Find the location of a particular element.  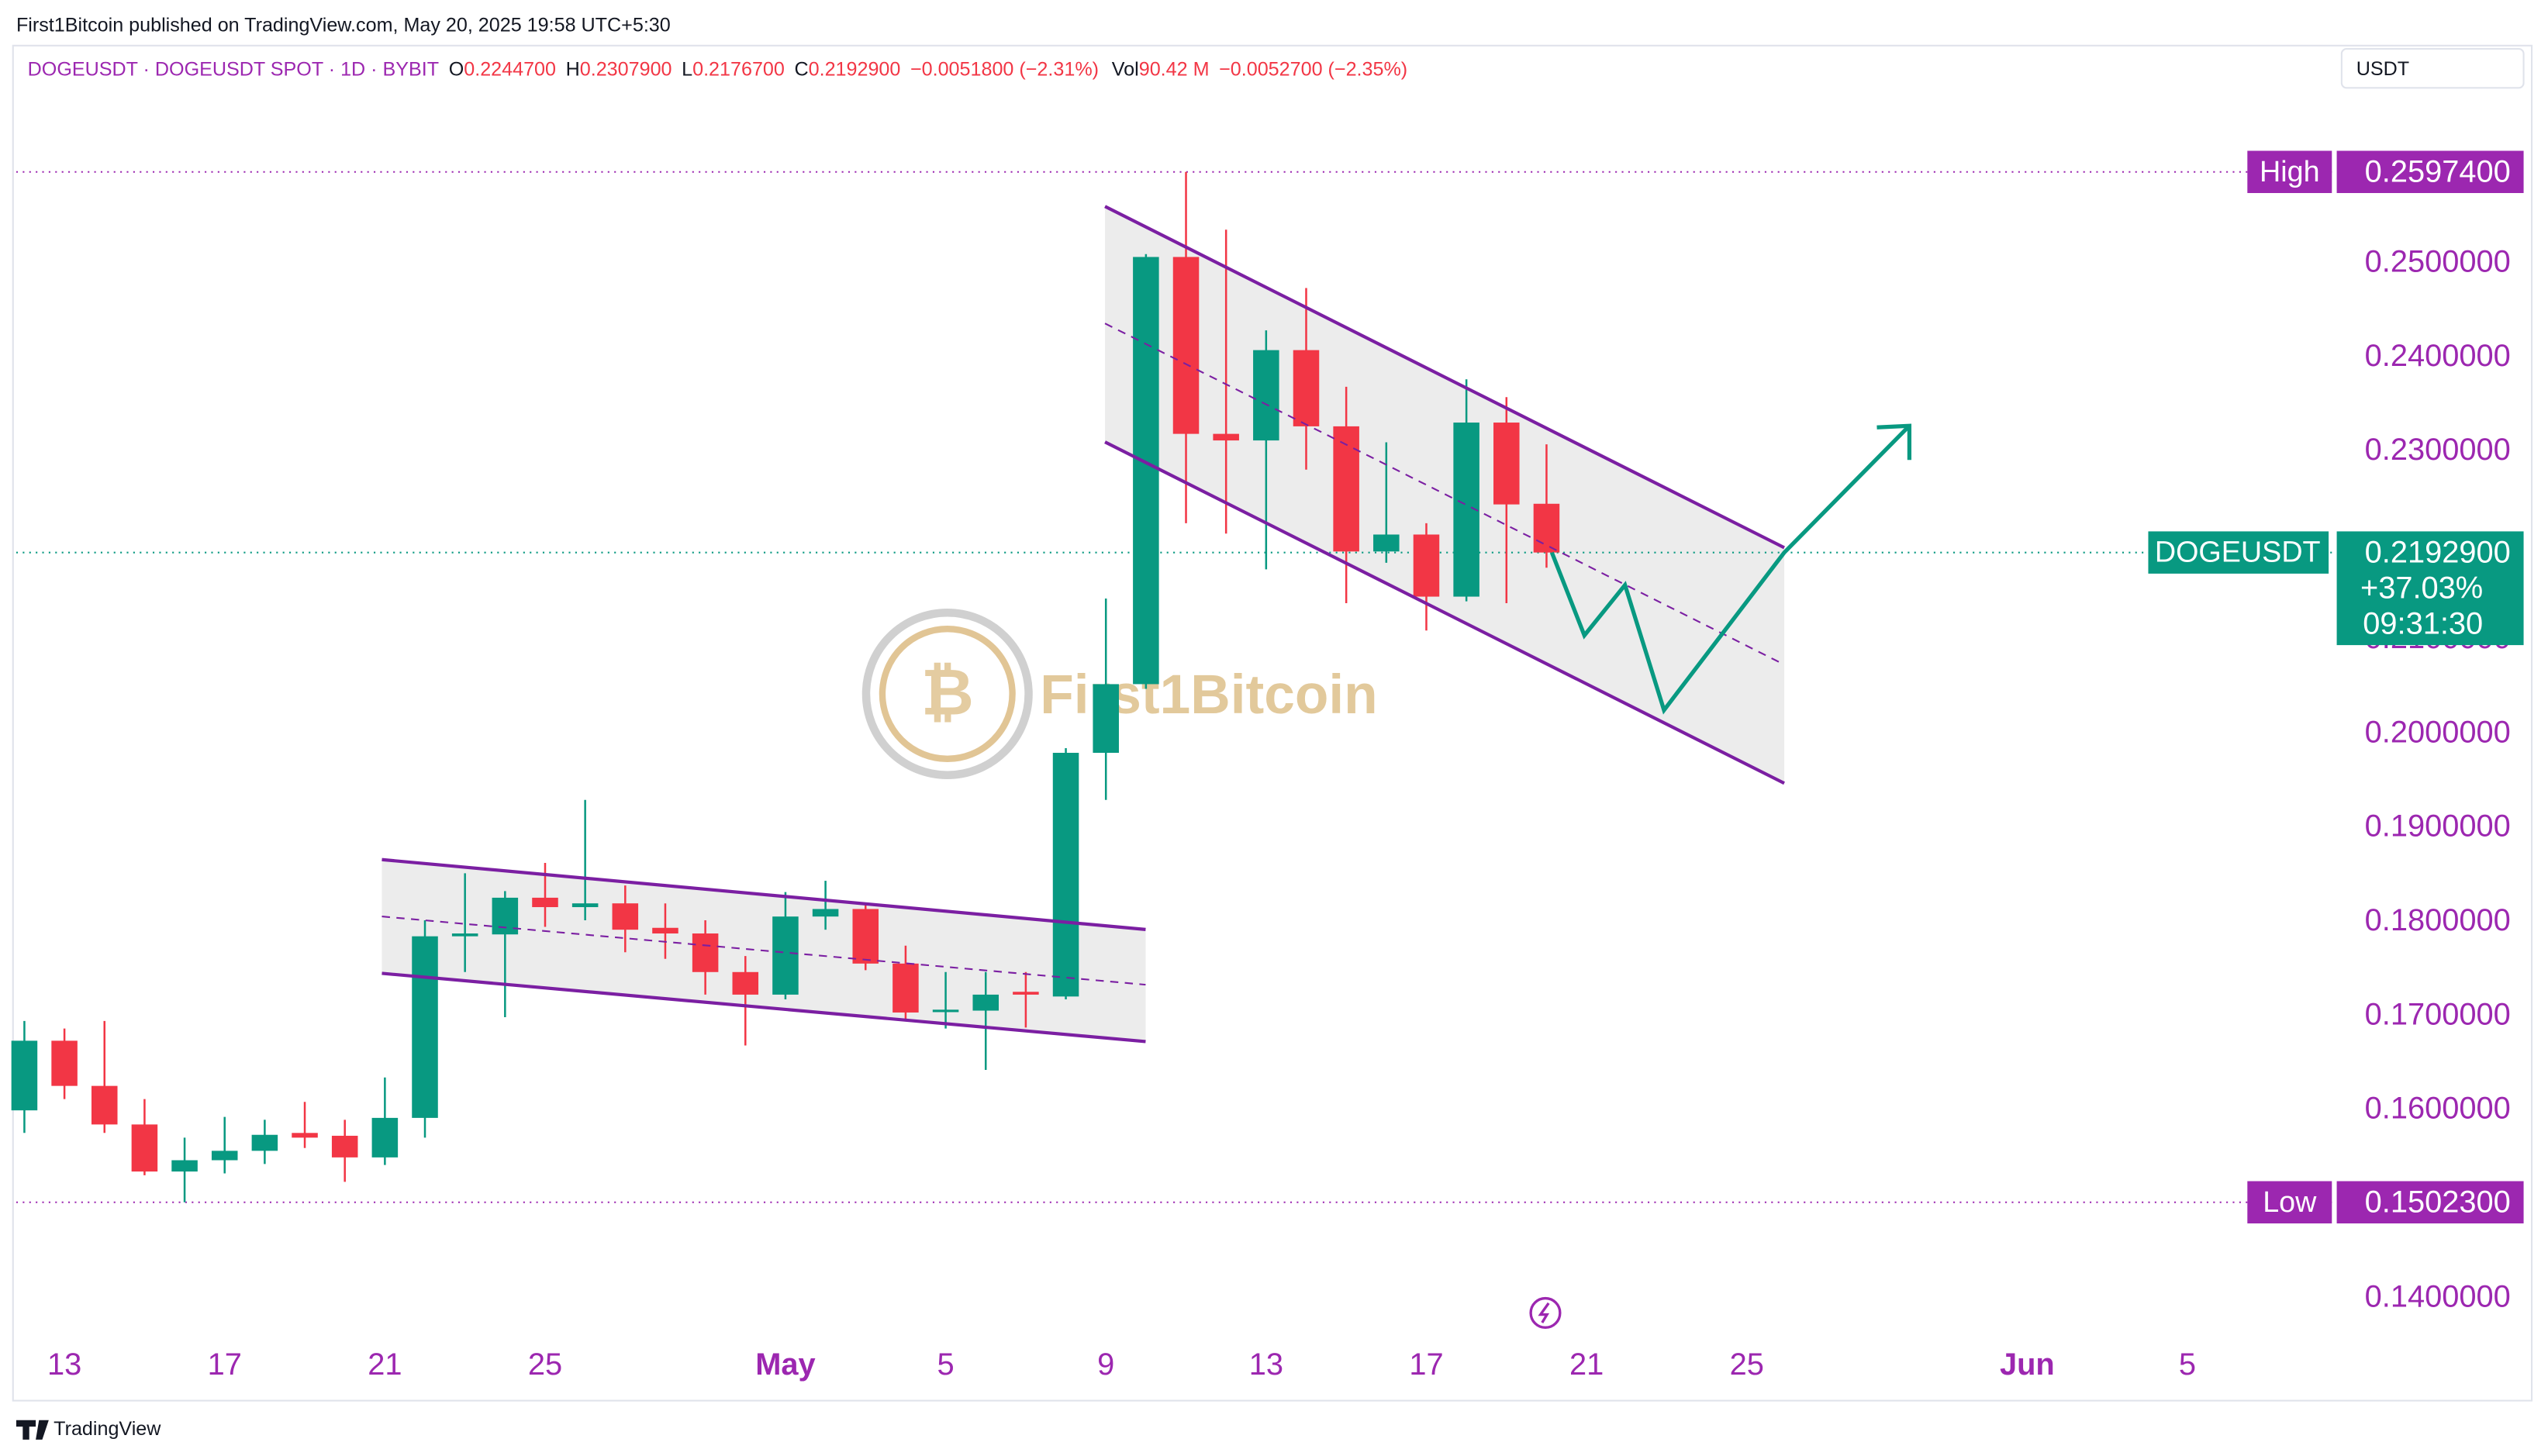

currency-button: USDT is located at coordinates (2432, 68).